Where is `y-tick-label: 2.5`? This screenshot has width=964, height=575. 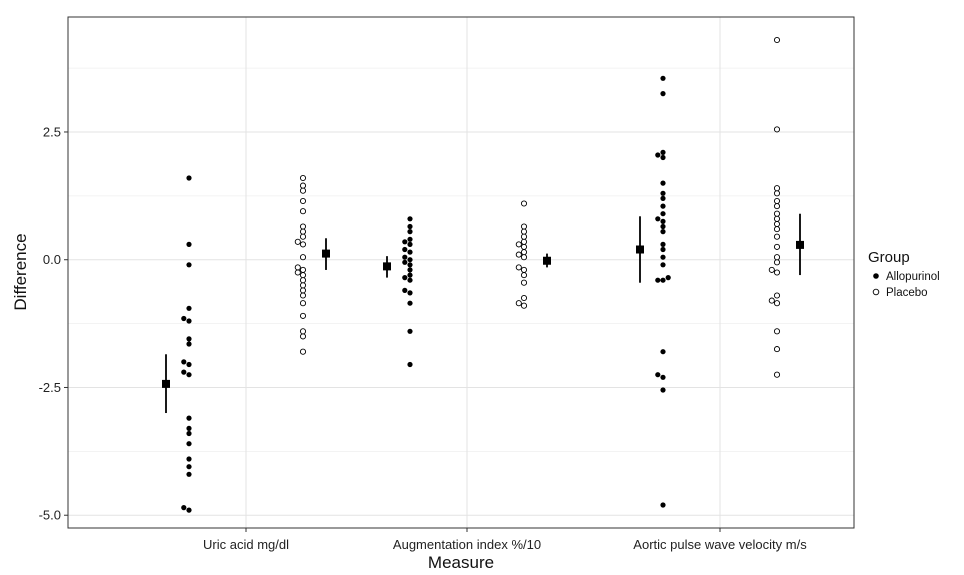
y-tick-label: 2.5 is located at coordinates (52, 131).